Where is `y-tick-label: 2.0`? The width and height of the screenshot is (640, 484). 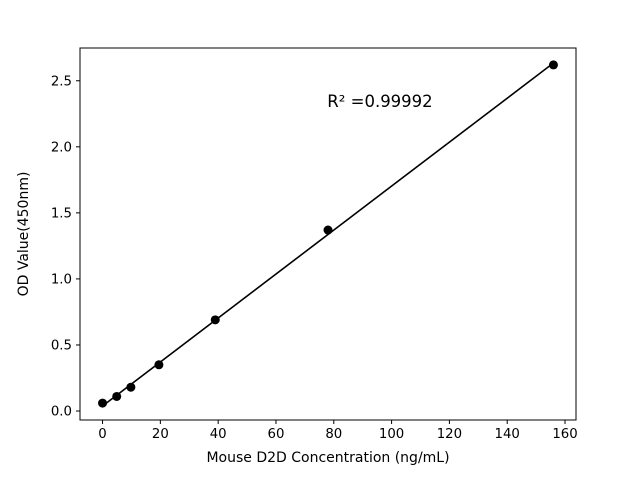 y-tick-label: 2.0 is located at coordinates (61, 148).